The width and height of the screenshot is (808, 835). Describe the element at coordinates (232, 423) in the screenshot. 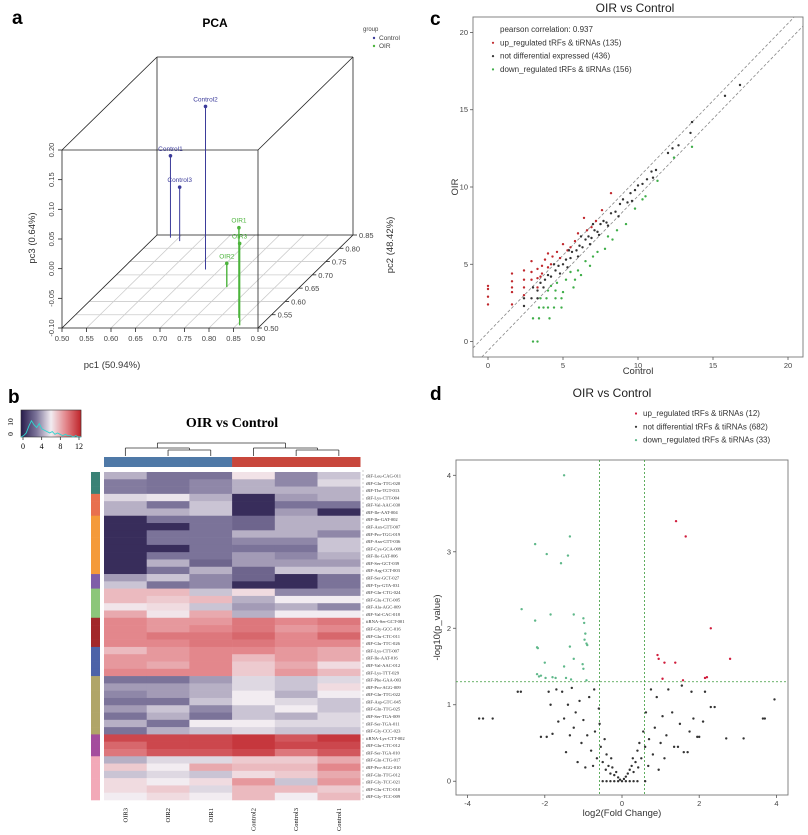

I see `heatmap-title: OIR vs Control` at that location.